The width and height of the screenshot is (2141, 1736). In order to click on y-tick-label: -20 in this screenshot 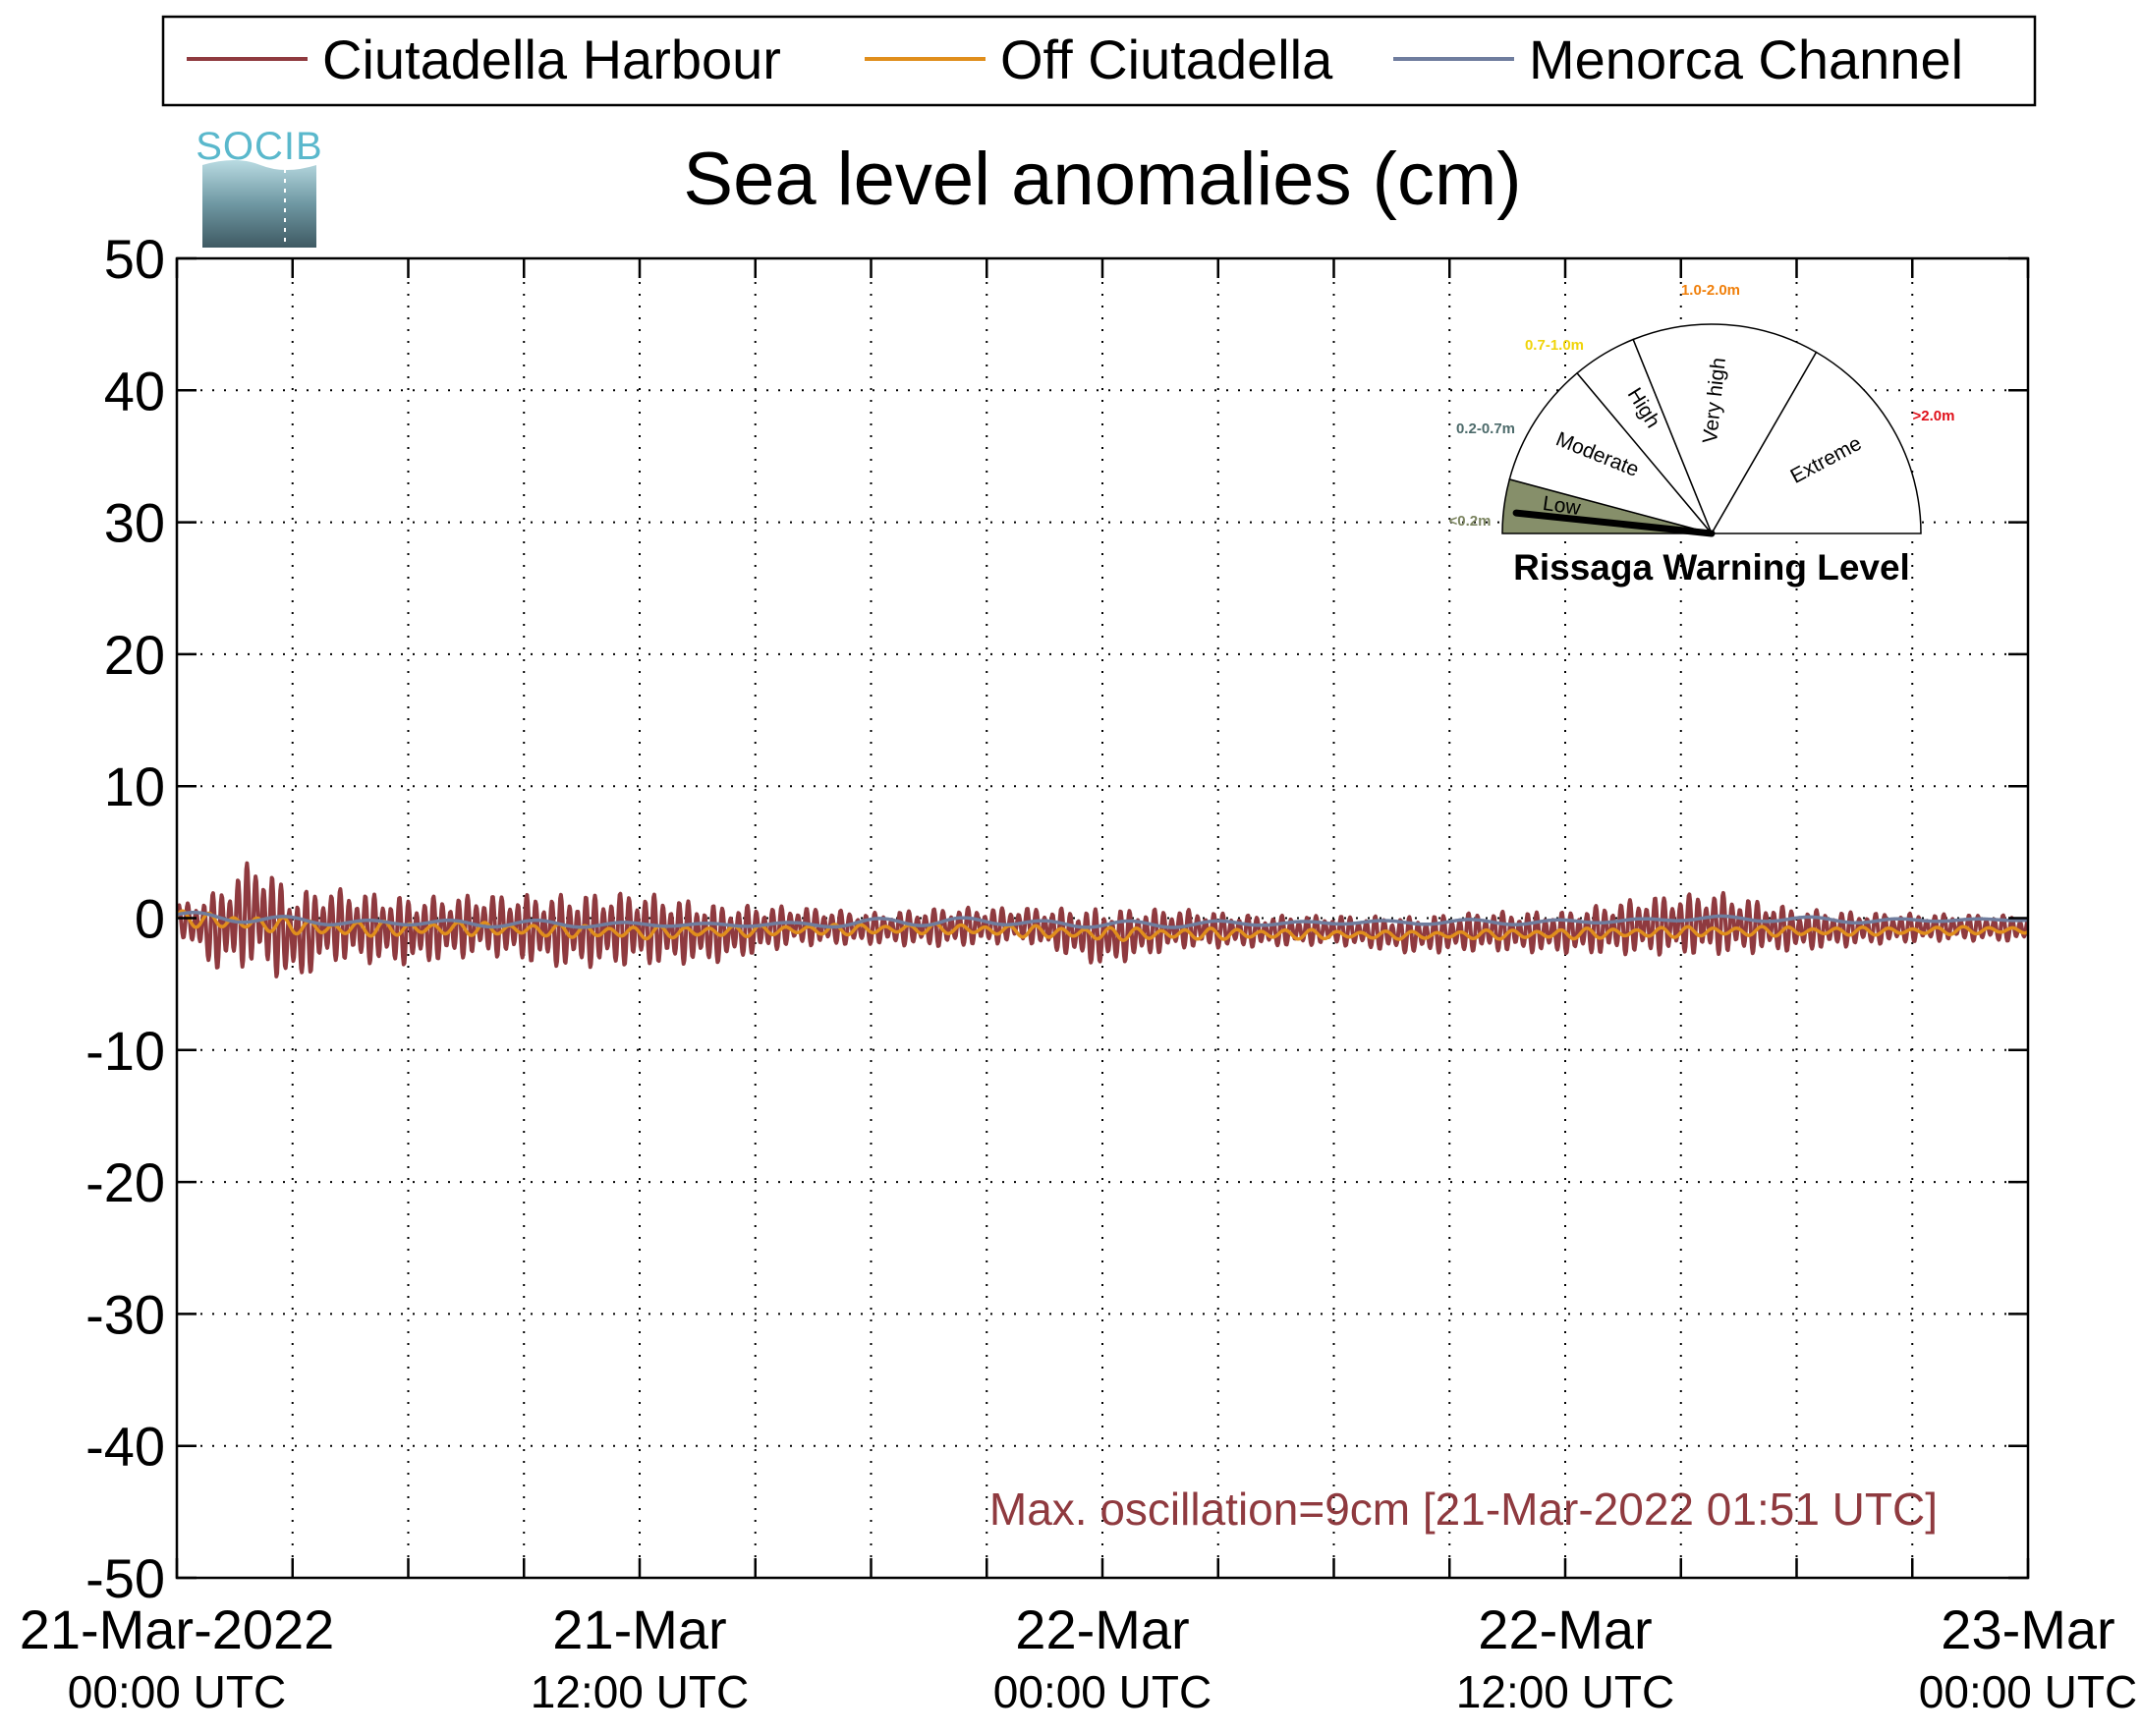, I will do `click(125, 1182)`.